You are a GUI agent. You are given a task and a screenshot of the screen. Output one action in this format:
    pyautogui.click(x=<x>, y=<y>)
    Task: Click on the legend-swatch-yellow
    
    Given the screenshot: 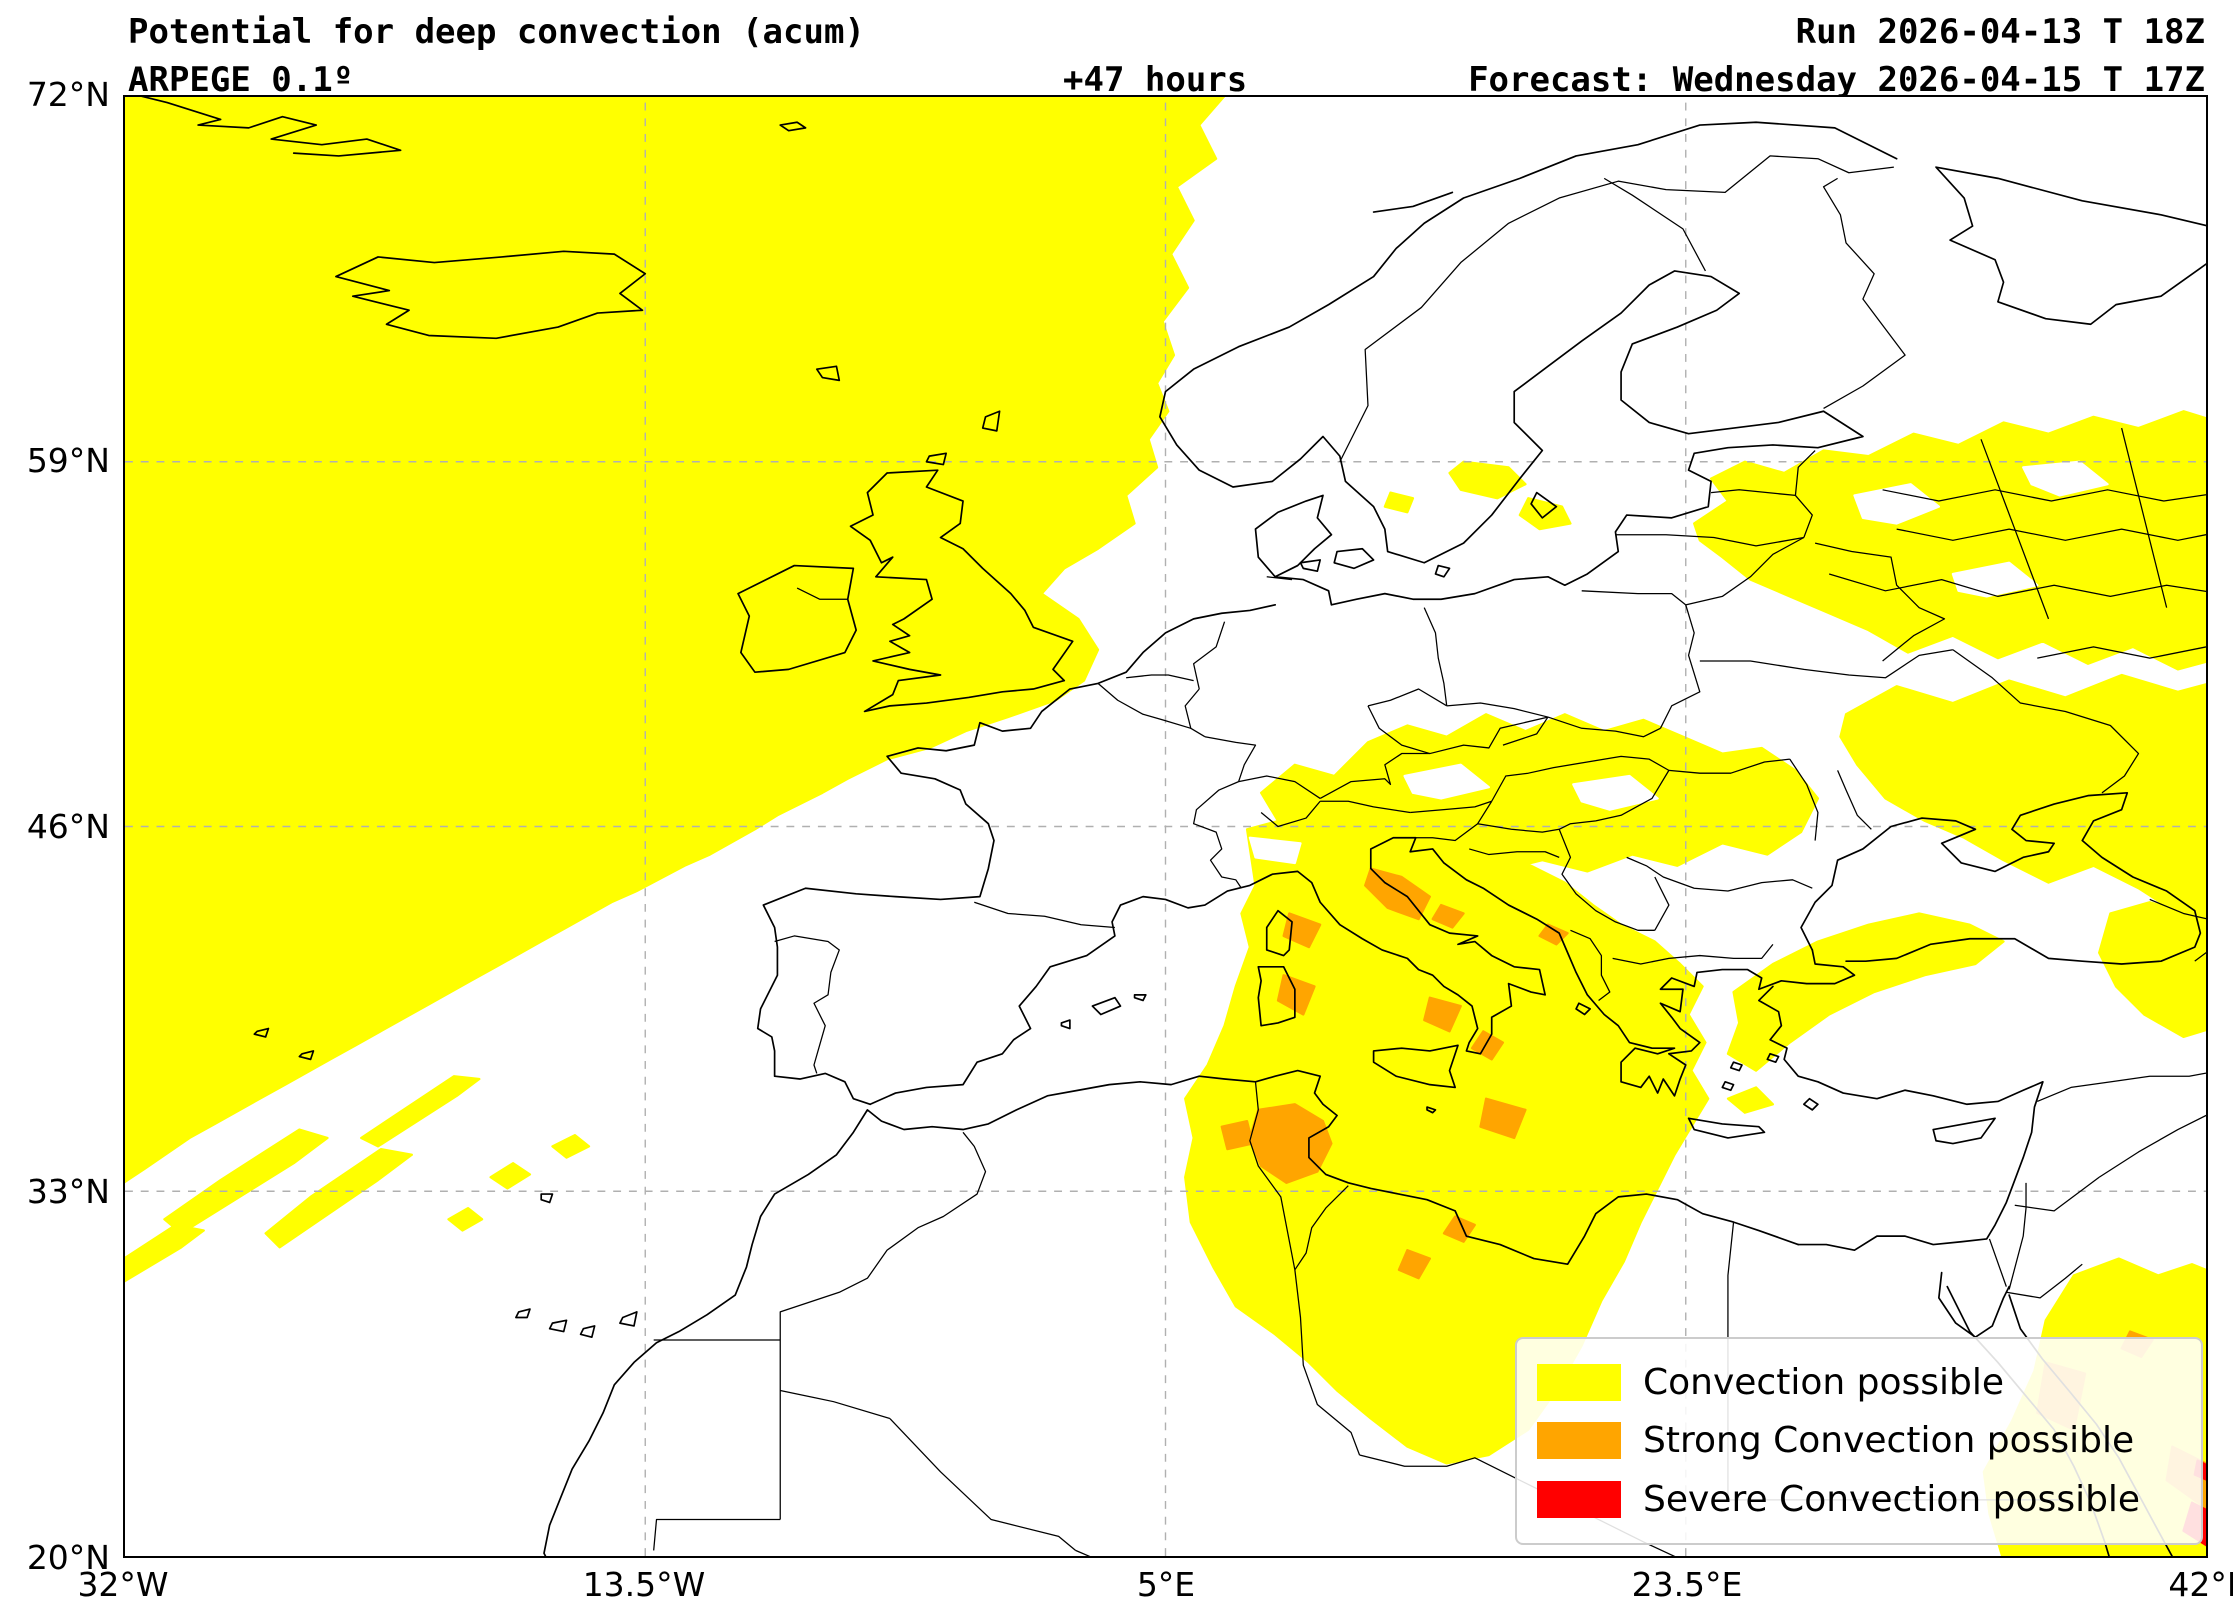 What is the action you would take?
    pyautogui.click(x=1579, y=1382)
    